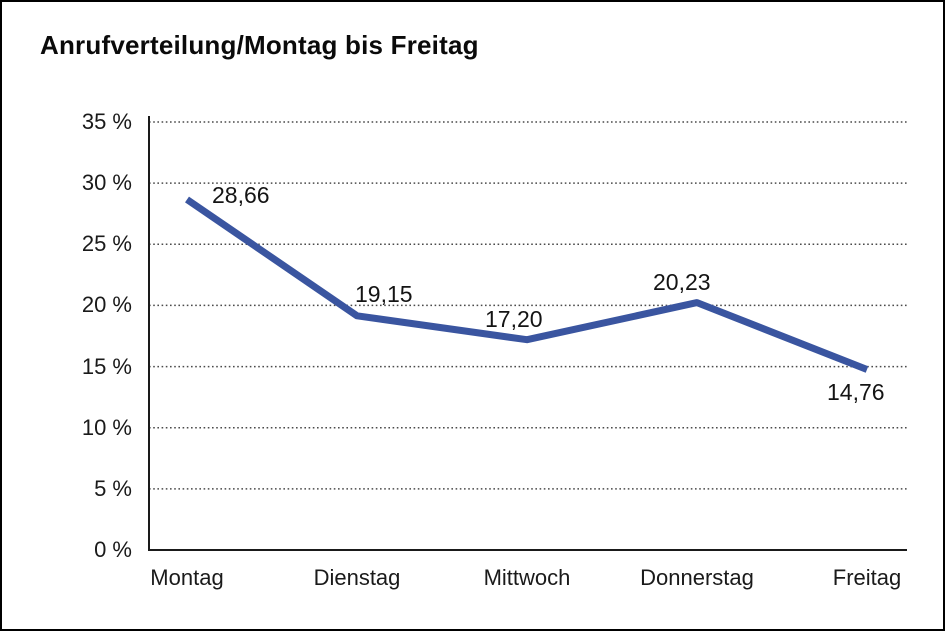 The height and width of the screenshot is (631, 945). Describe the element at coordinates (682, 281) in the screenshot. I see `data-point-label-3: 20,23` at that location.